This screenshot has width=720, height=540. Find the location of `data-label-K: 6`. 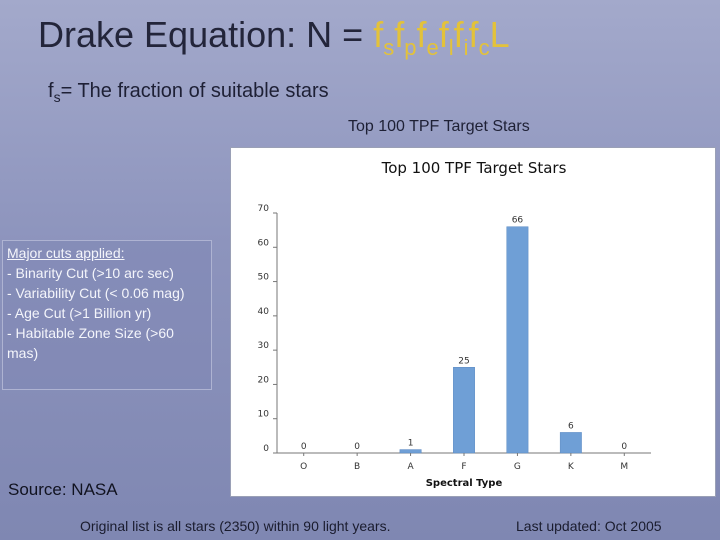

data-label-K: 6 is located at coordinates (571, 426).